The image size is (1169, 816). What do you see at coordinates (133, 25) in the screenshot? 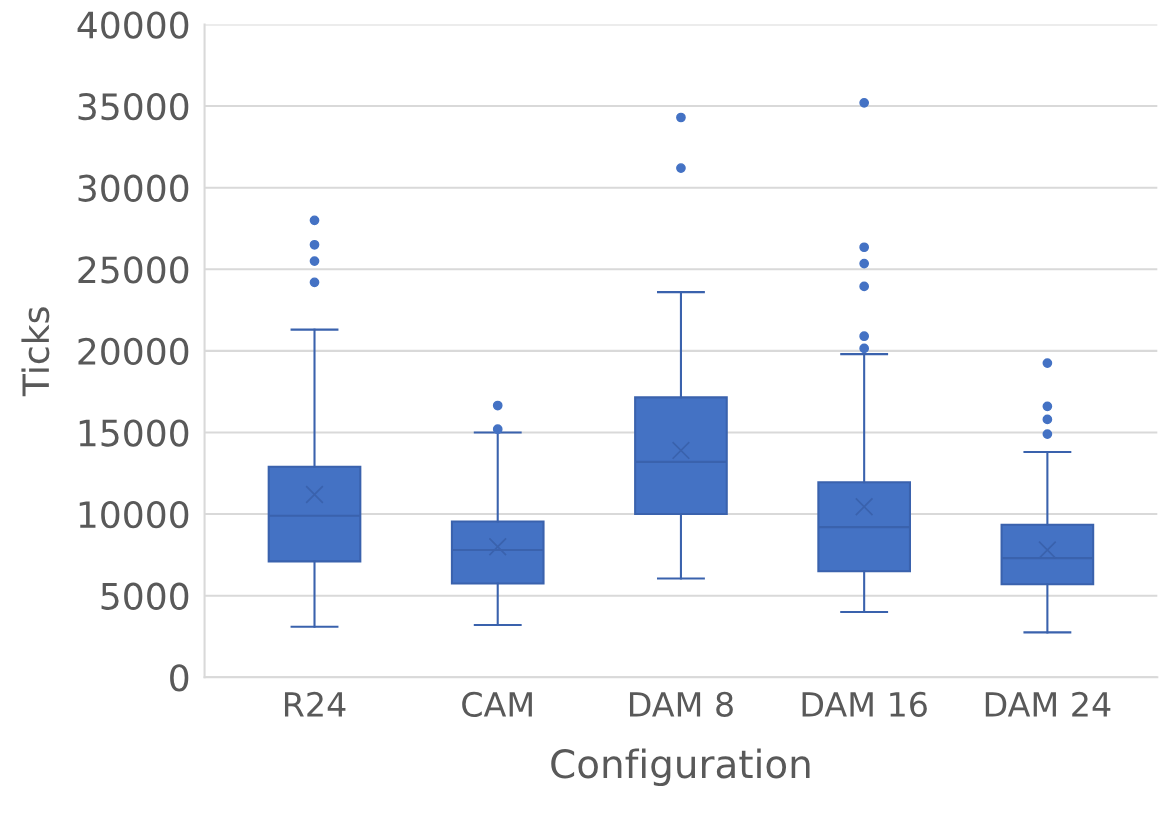
I see `y-tick-label: 40000` at bounding box center [133, 25].